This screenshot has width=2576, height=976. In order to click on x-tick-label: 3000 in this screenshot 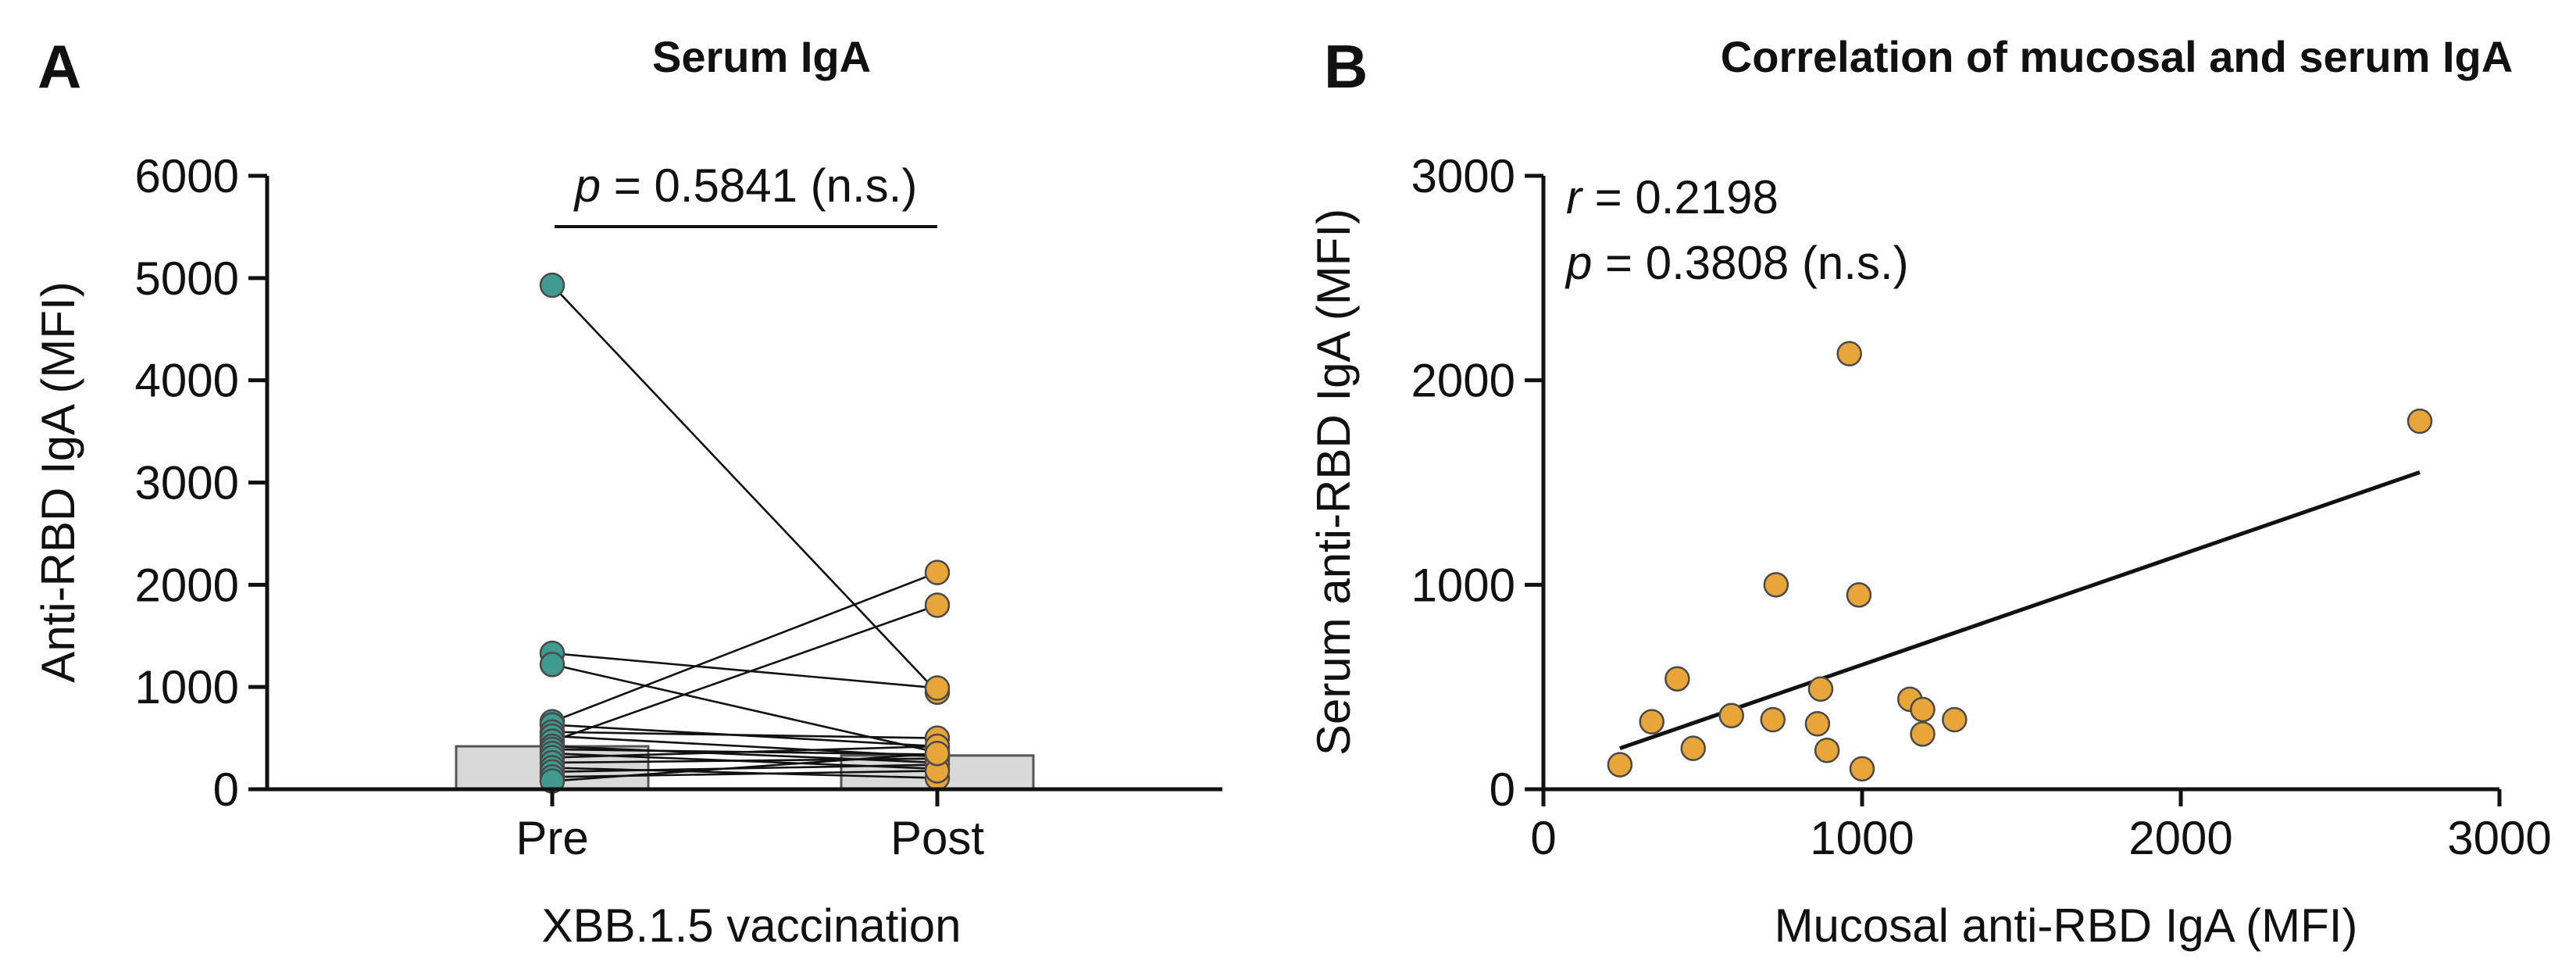, I will do `click(2499, 838)`.